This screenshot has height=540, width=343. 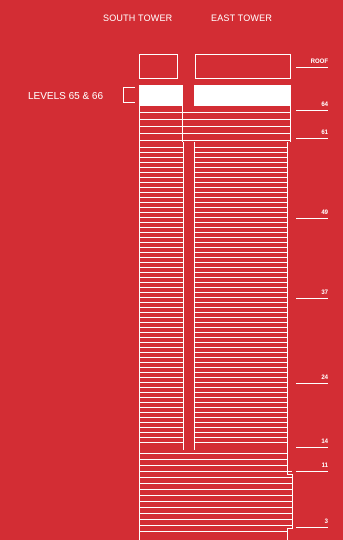 What do you see at coordinates (242, 18) in the screenshot?
I see `east-tower-title: EAST TOWER` at bounding box center [242, 18].